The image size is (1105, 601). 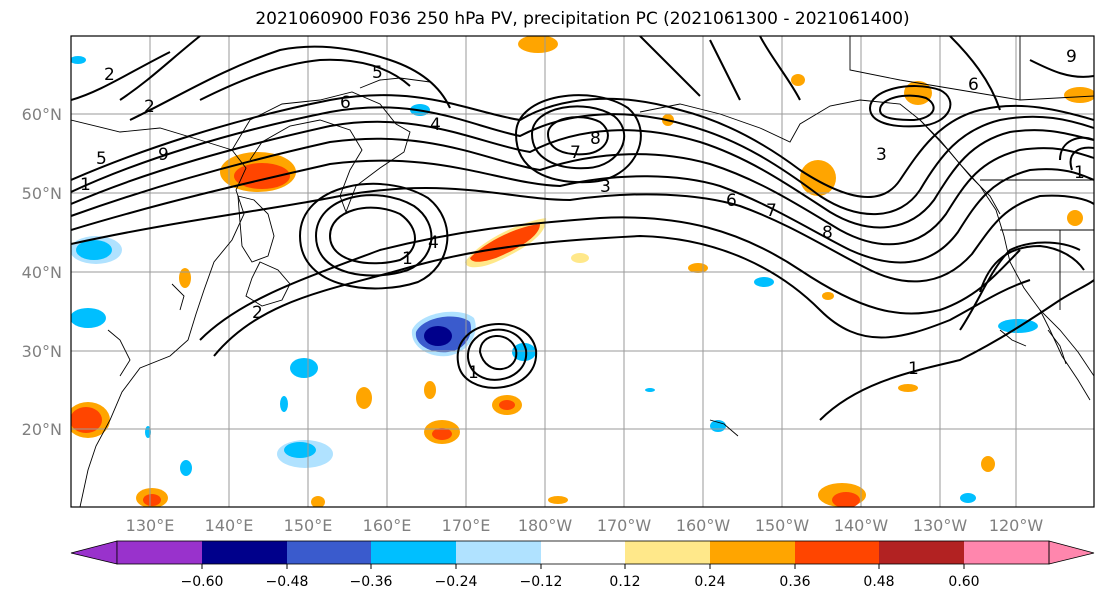 I want to click on colorbar-tick-label: 0.24, so click(x=709, y=582).